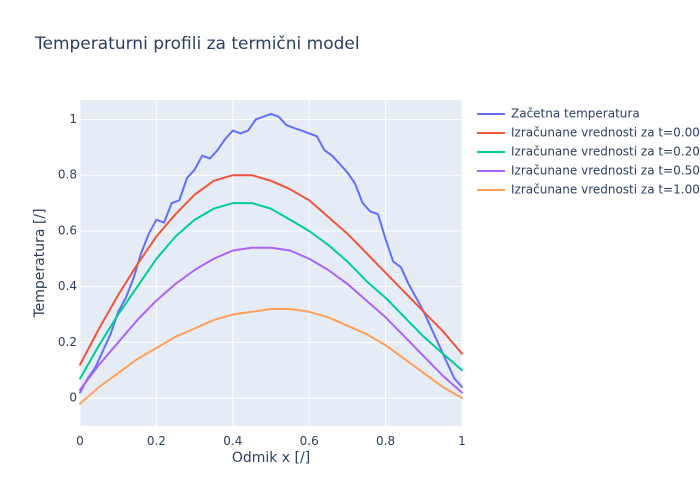 The width and height of the screenshot is (700, 500). What do you see at coordinates (309, 441) in the screenshot?
I see `x-tick-label: 0.6` at bounding box center [309, 441].